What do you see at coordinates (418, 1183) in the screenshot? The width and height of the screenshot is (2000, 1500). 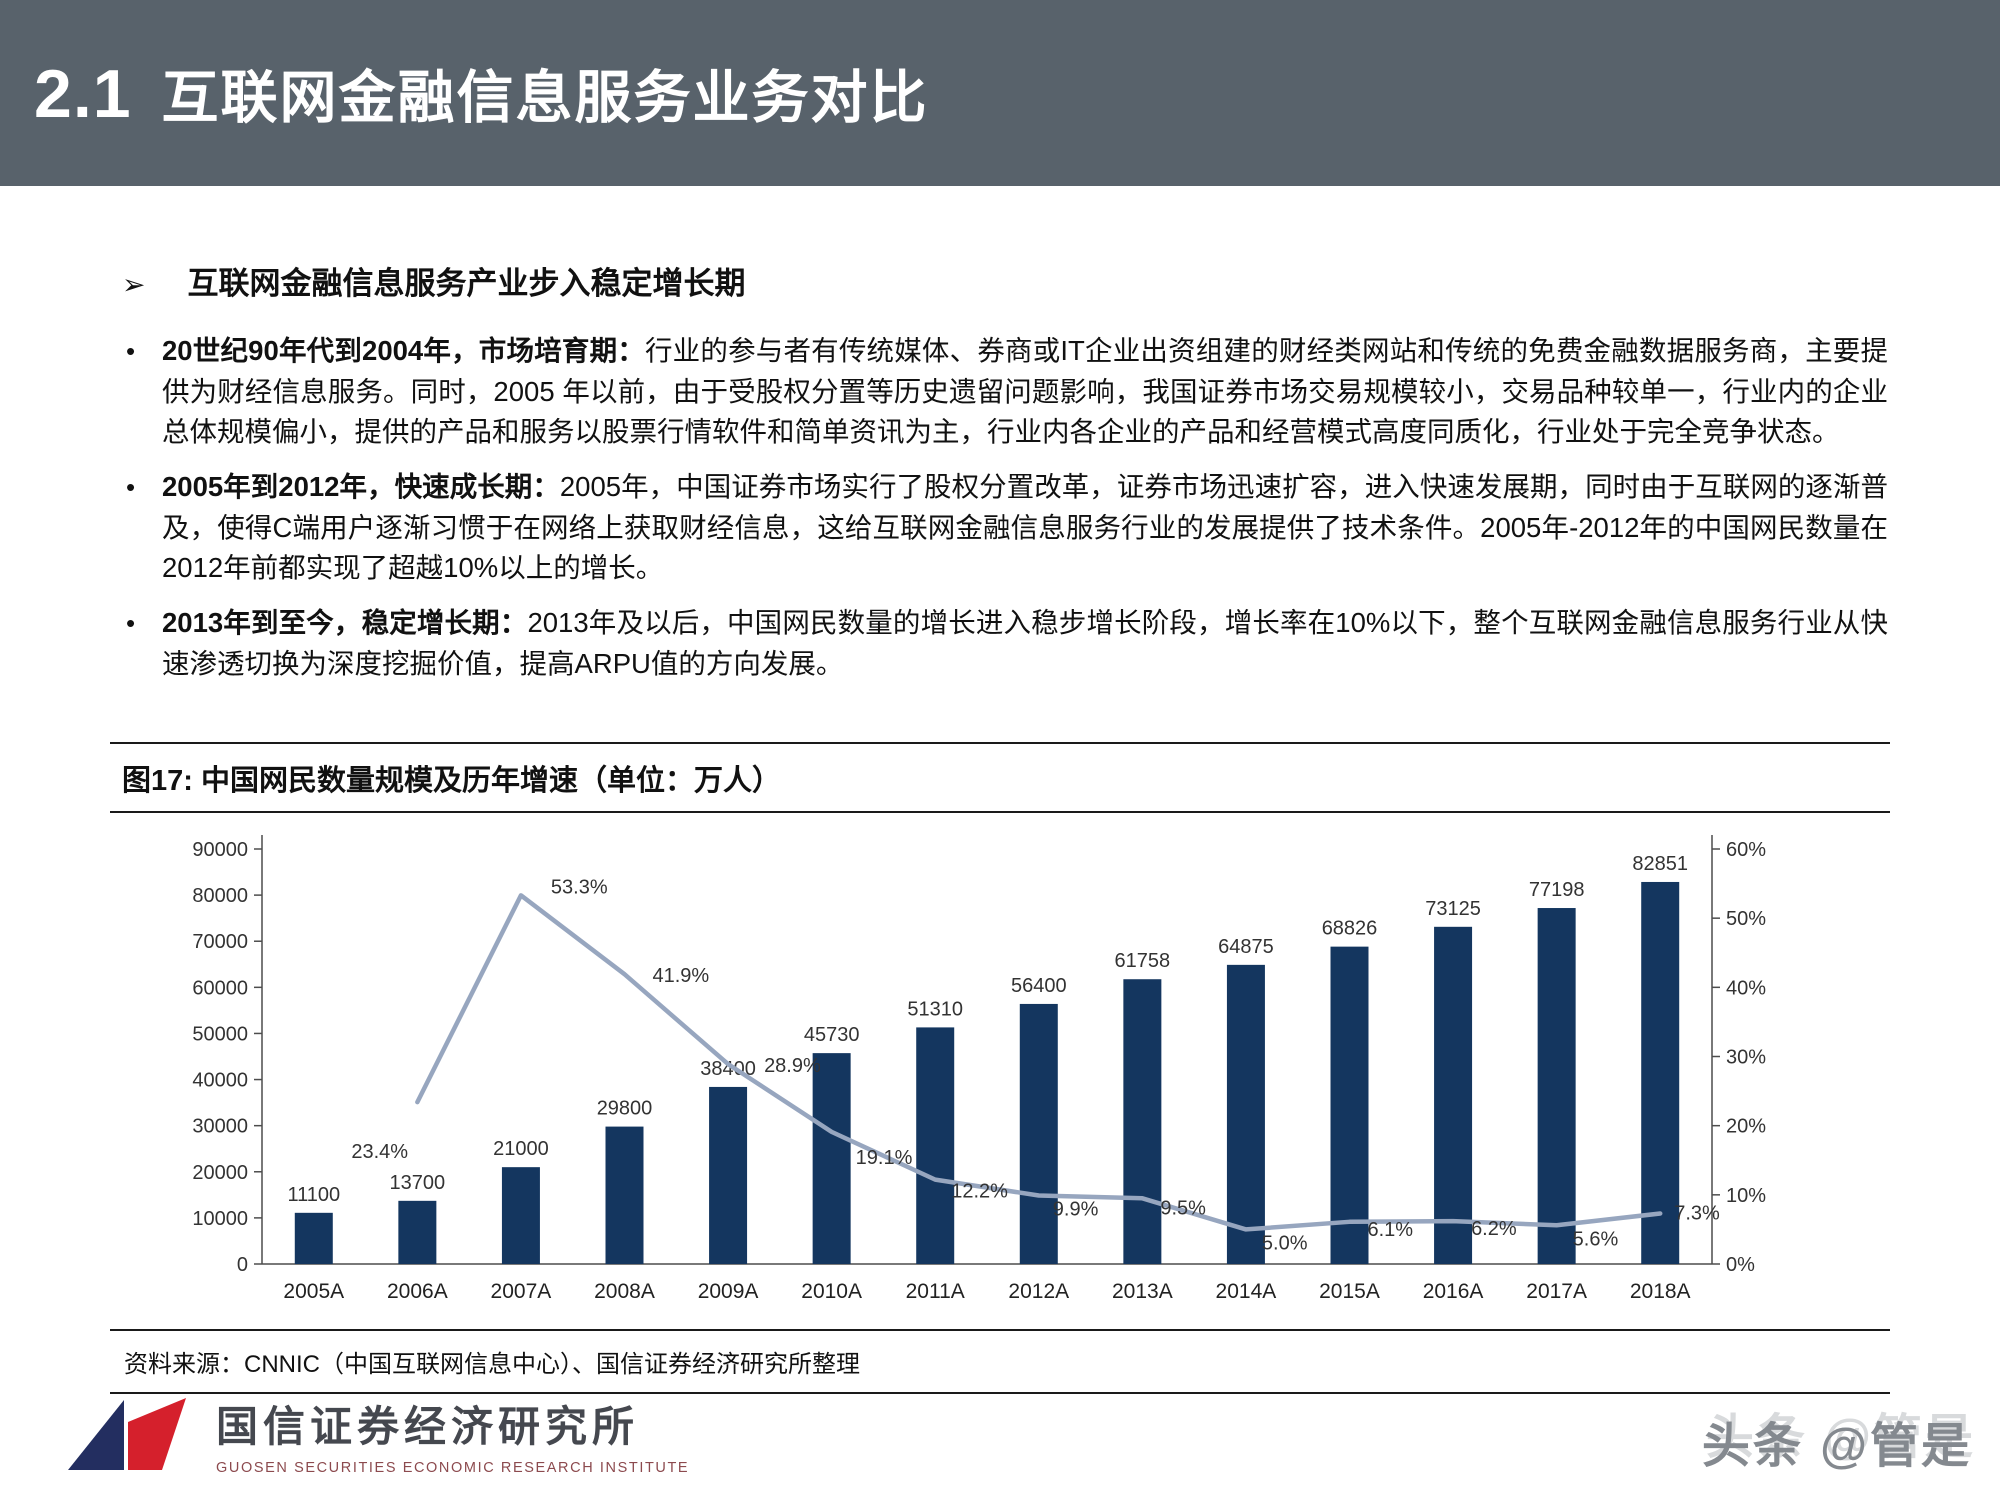 I see `bar-value-label: 13700` at bounding box center [418, 1183].